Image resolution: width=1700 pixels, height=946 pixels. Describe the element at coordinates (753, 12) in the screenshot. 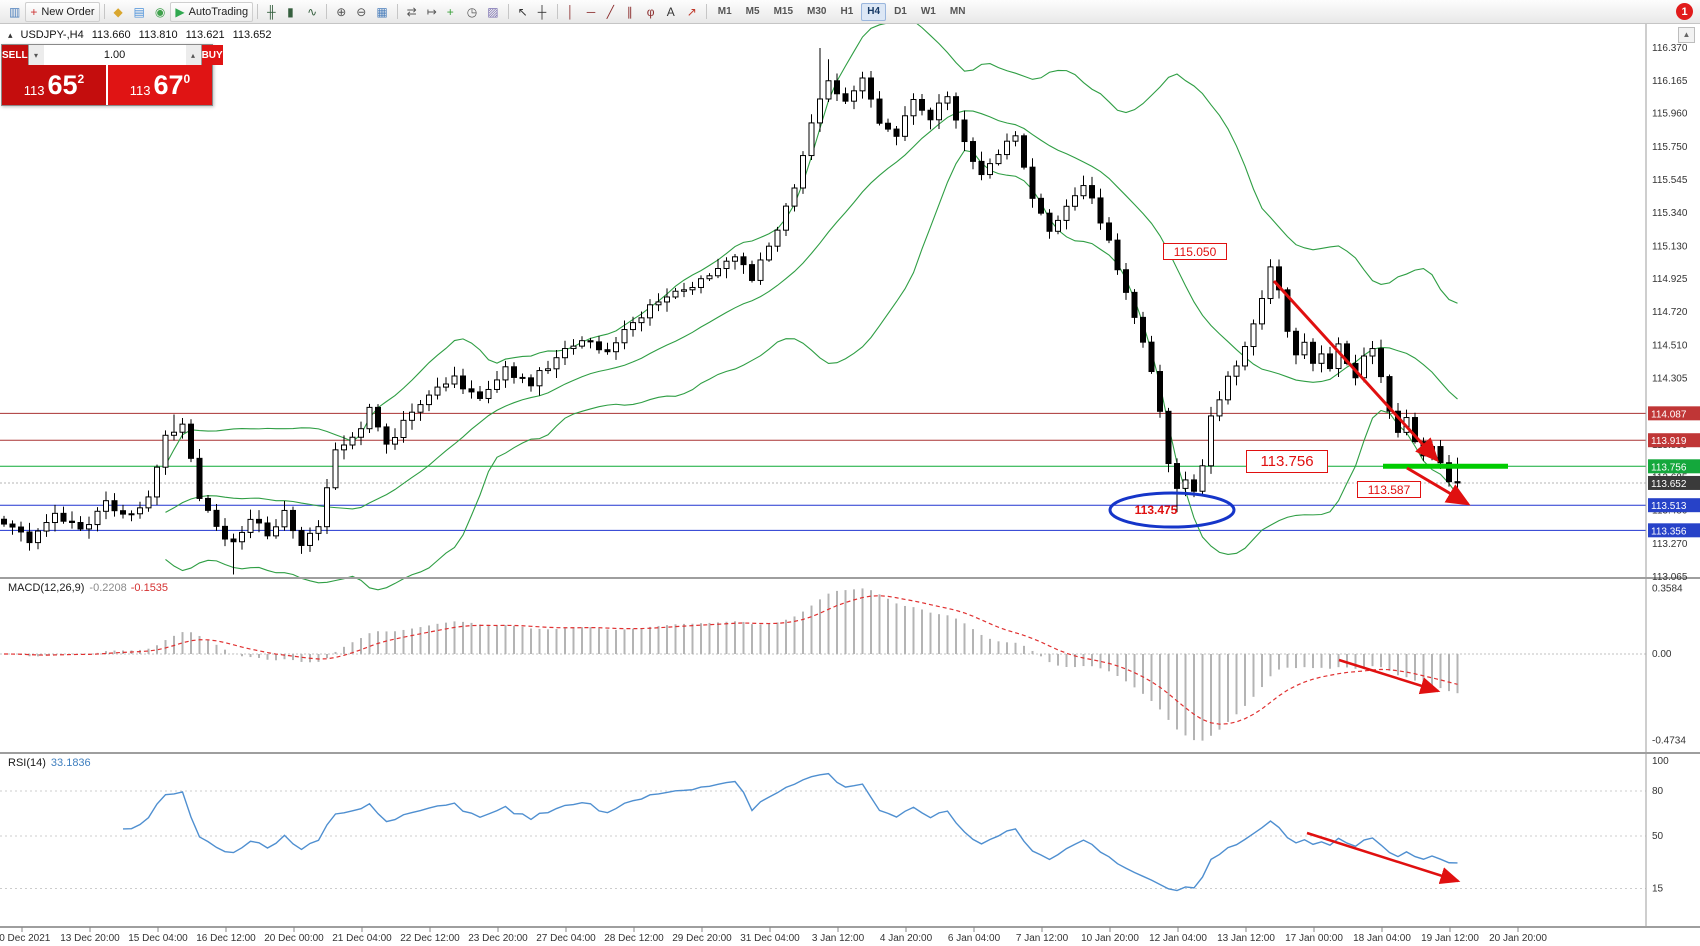

I see `timeframe-m5-button: M5` at that location.